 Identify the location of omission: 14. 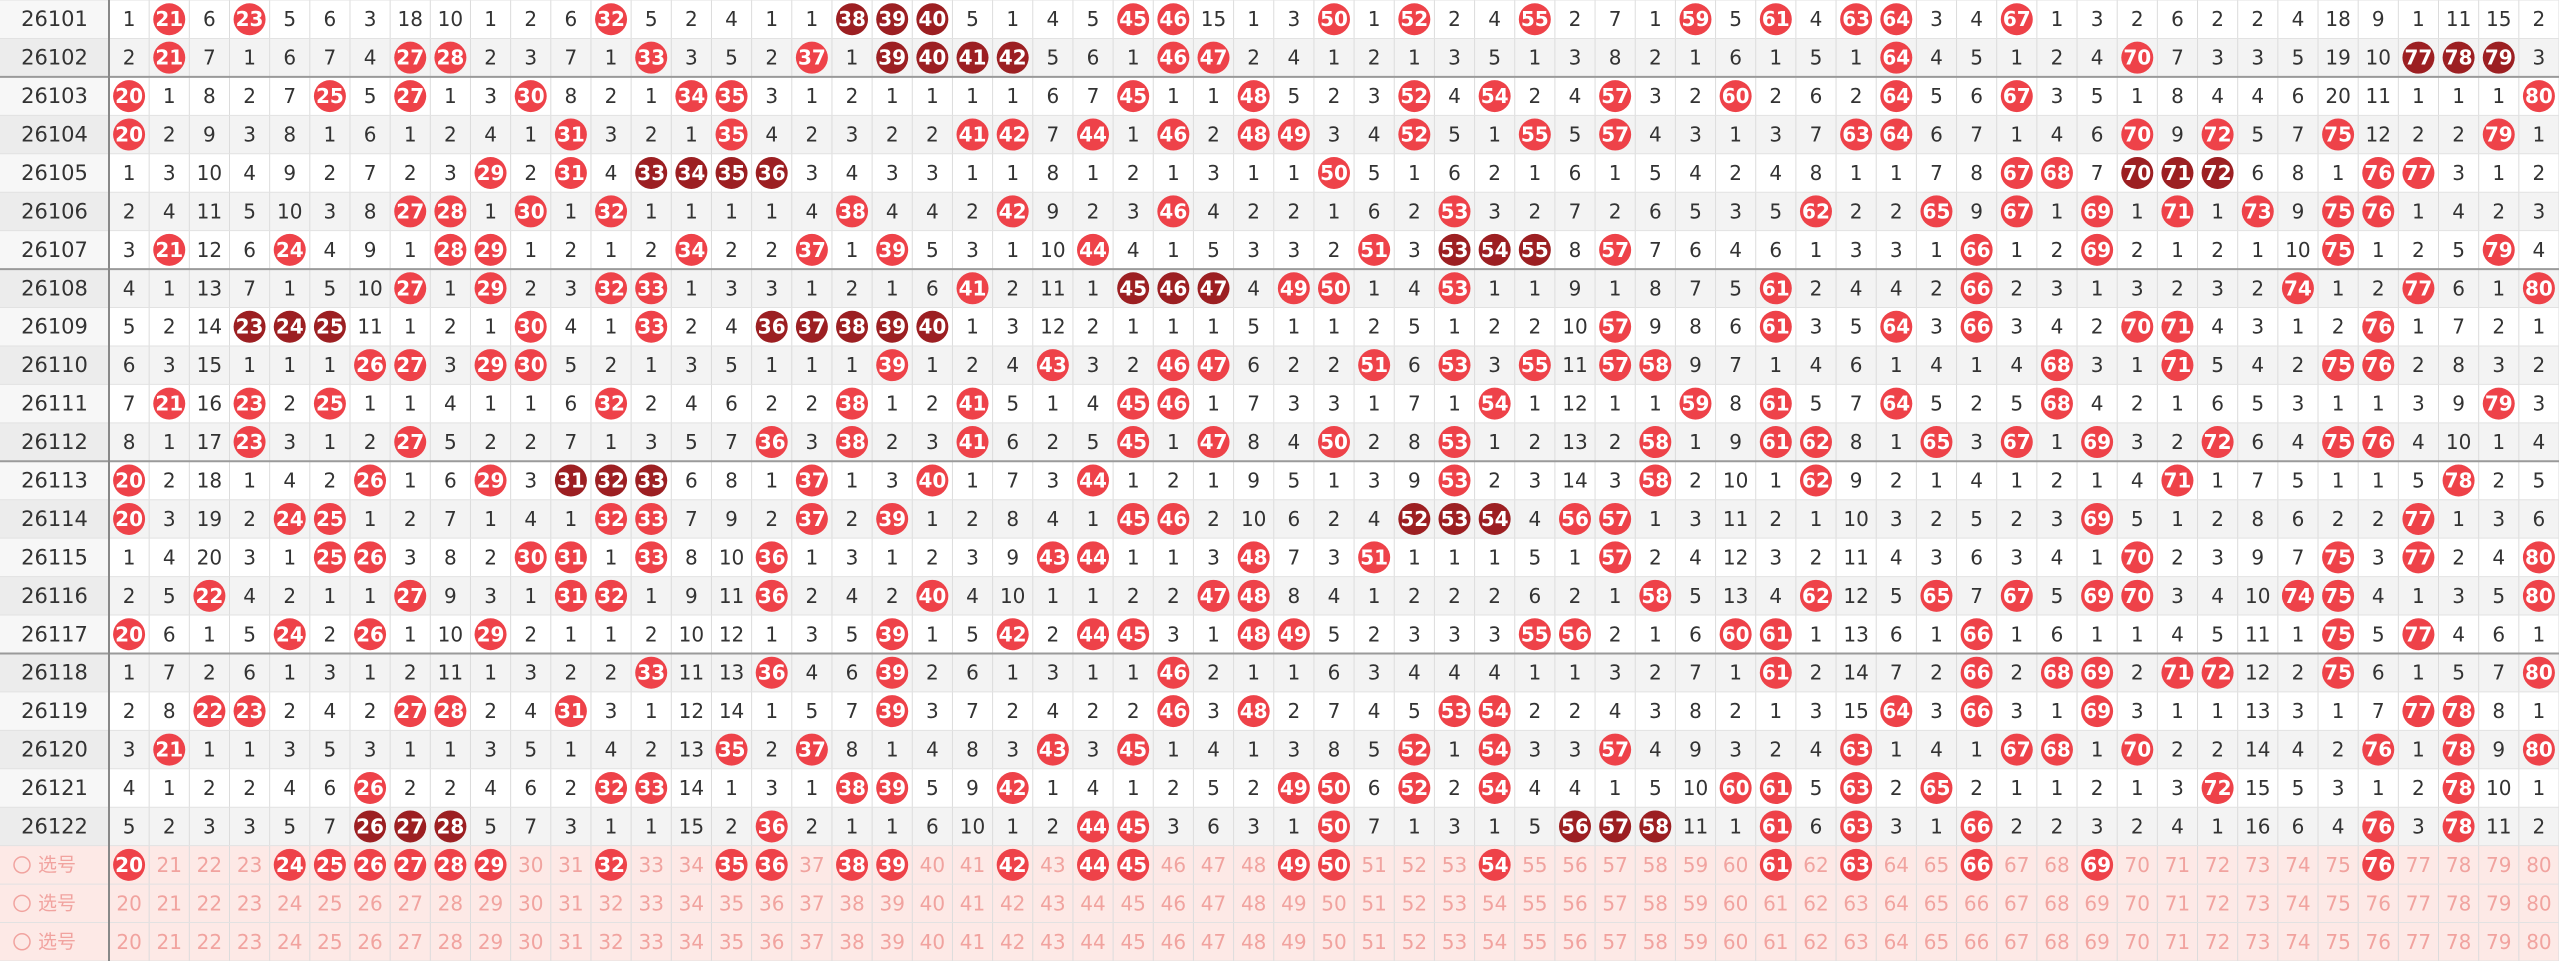
(1574, 481).